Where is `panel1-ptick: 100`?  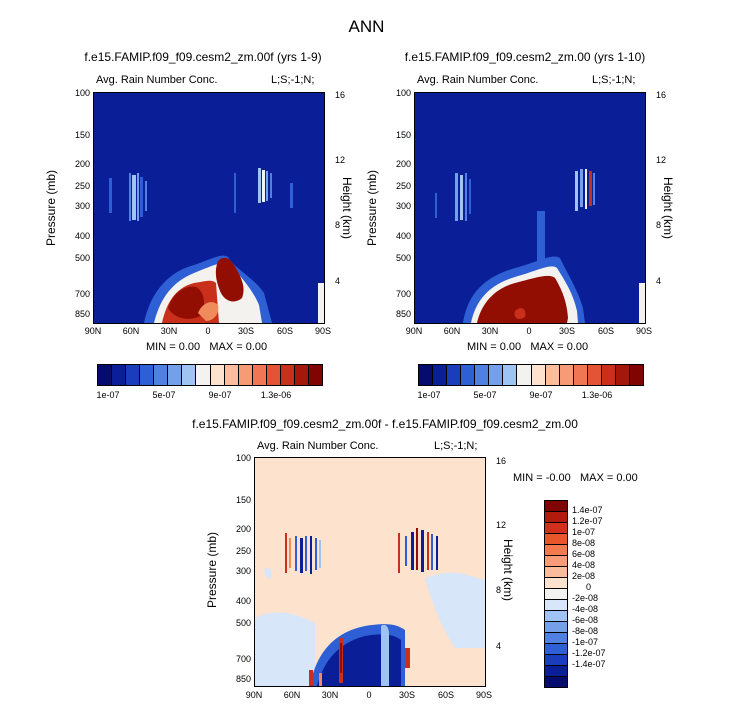 panel1-ptick: 100 is located at coordinates (82, 93).